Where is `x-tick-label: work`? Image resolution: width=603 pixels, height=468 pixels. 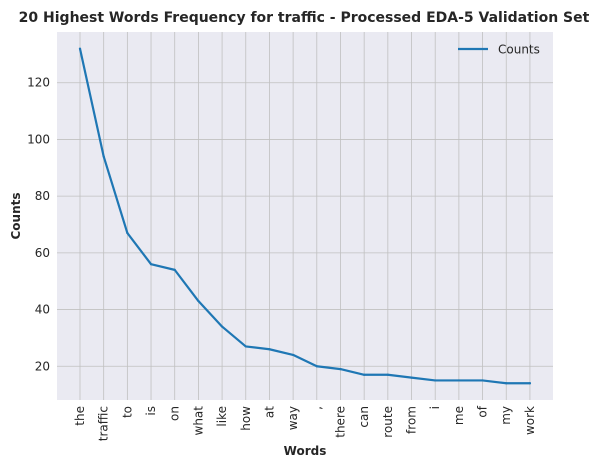 x-tick-label: work is located at coordinates (530, 420).